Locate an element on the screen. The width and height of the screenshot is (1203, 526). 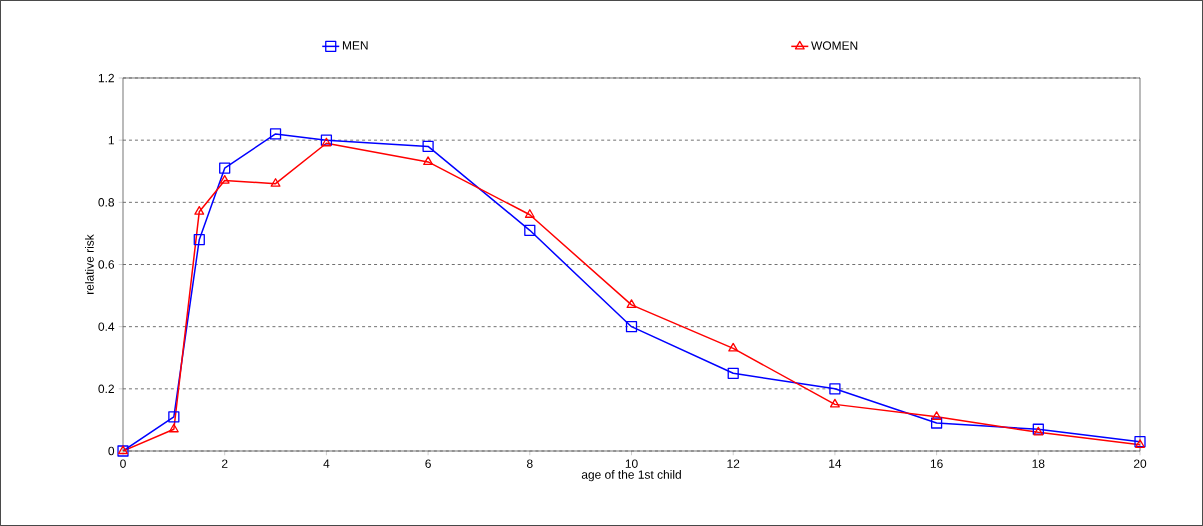
y-tick-label: 0 is located at coordinates (111, 451).